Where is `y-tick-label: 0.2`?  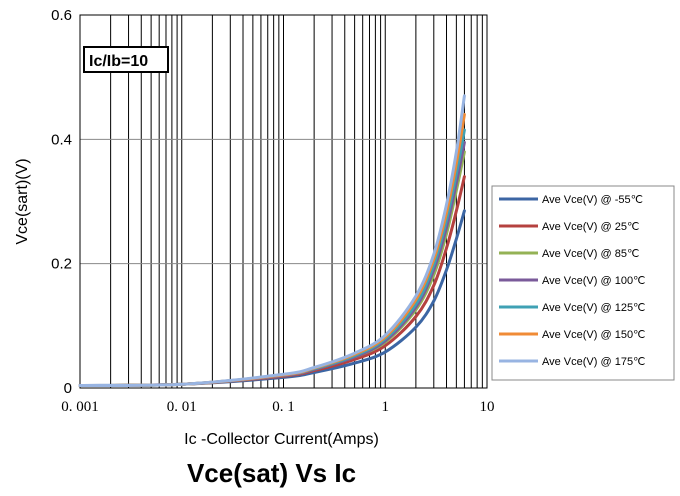 y-tick-label: 0.2 is located at coordinates (61, 264).